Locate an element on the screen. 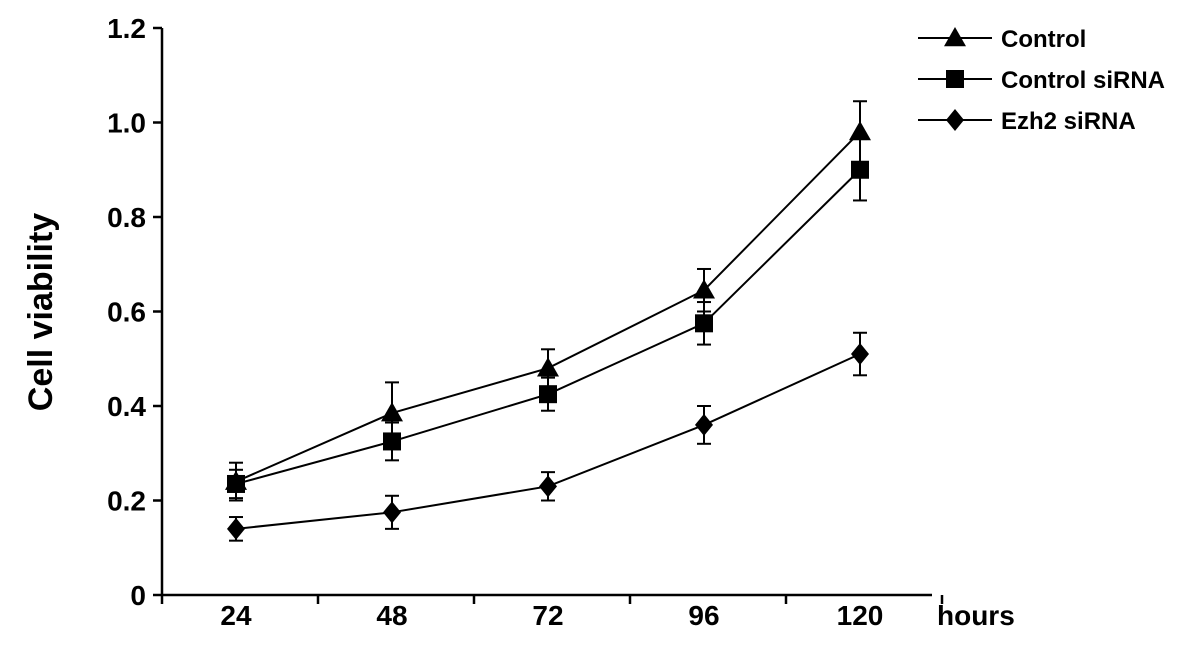 Image resolution: width=1196 pixels, height=645 pixels. y-tick-label: 1.0 is located at coordinates (126, 123).